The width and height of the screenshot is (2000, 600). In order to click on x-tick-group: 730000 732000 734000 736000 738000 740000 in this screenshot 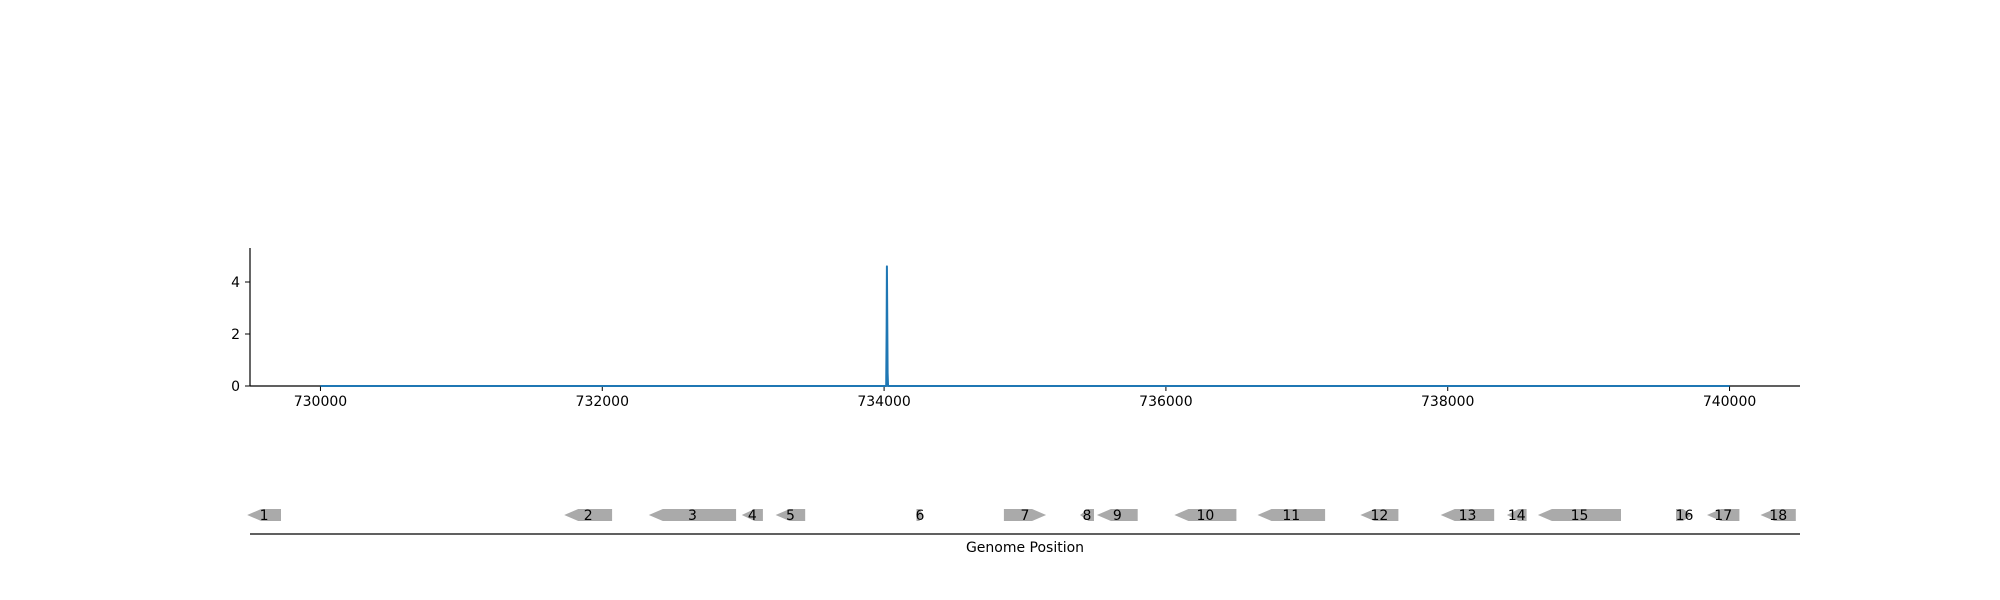, I will do `click(1025, 398)`.